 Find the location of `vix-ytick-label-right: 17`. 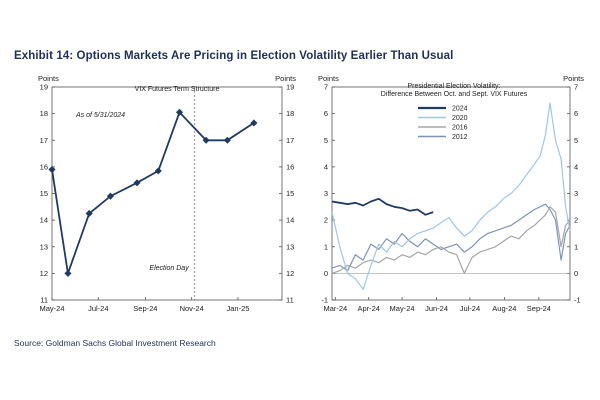

vix-ytick-label-right: 17 is located at coordinates (290, 140).